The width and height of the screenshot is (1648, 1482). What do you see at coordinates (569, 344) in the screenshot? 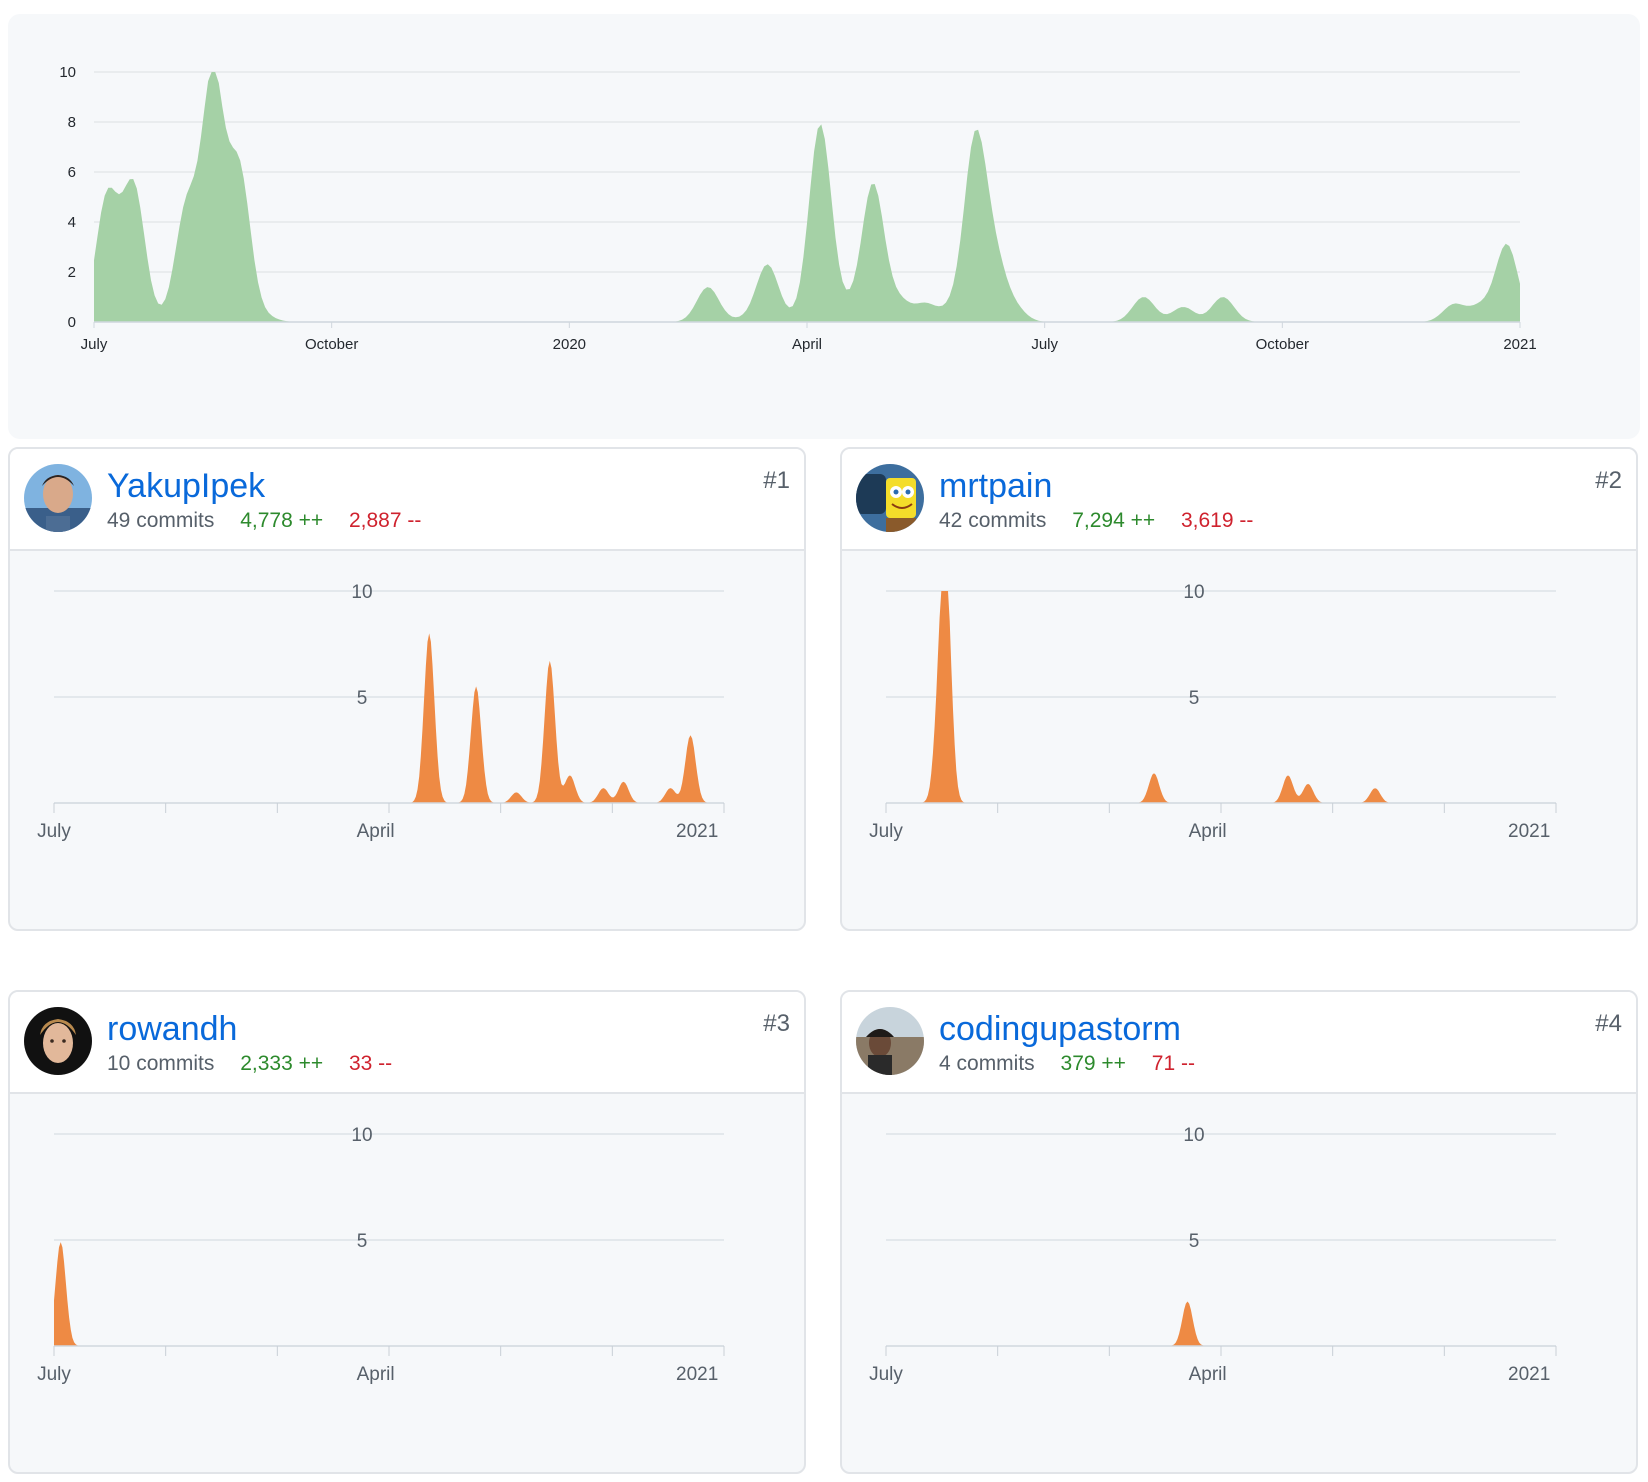
I see `x-tick-label: 2020` at bounding box center [569, 344].